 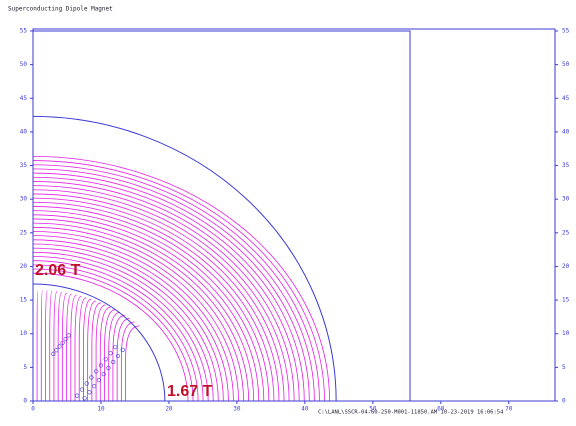 What do you see at coordinates (24, 165) in the screenshot?
I see `y-tick-label: 35` at bounding box center [24, 165].